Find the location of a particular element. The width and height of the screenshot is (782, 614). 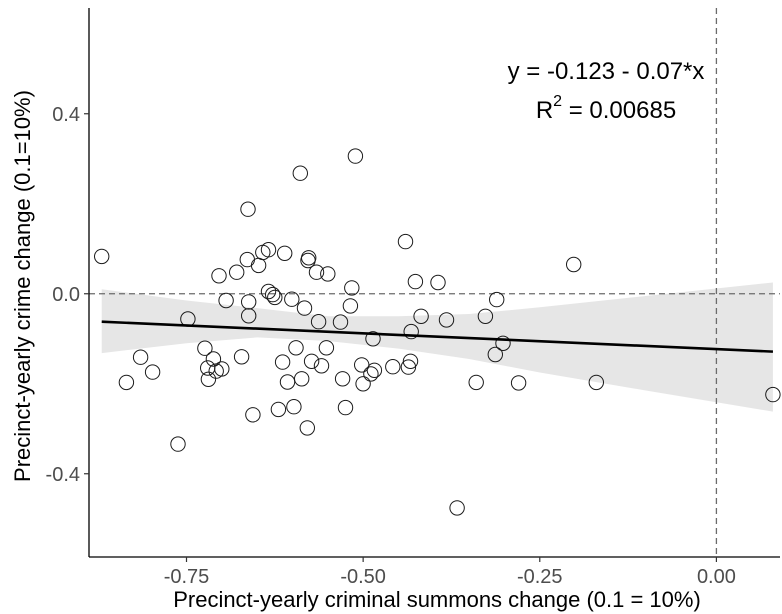

x-tick-label: -0.75 is located at coordinates (187, 577).